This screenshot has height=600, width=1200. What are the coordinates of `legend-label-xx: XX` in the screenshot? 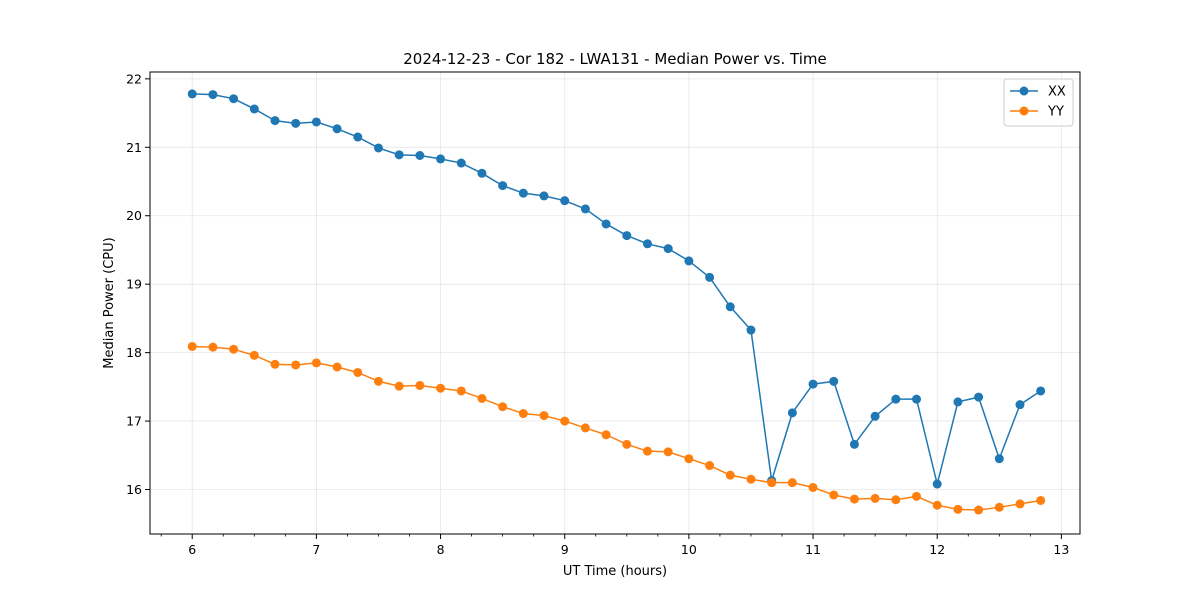 It's located at (1057, 92).